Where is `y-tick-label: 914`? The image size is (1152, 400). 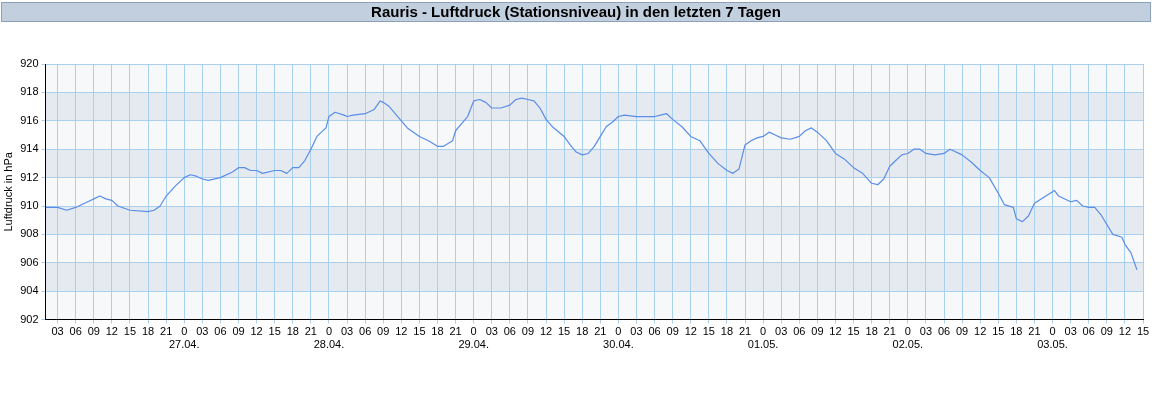 y-tick-label: 914 is located at coordinates (29, 148).